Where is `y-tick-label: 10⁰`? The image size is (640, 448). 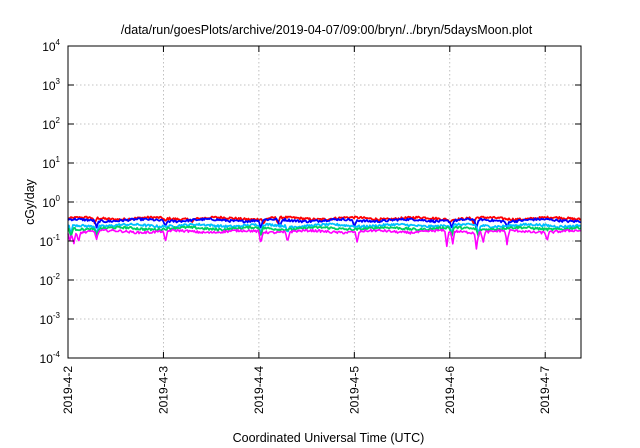 y-tick-label: 10⁰ is located at coordinates (51, 202).